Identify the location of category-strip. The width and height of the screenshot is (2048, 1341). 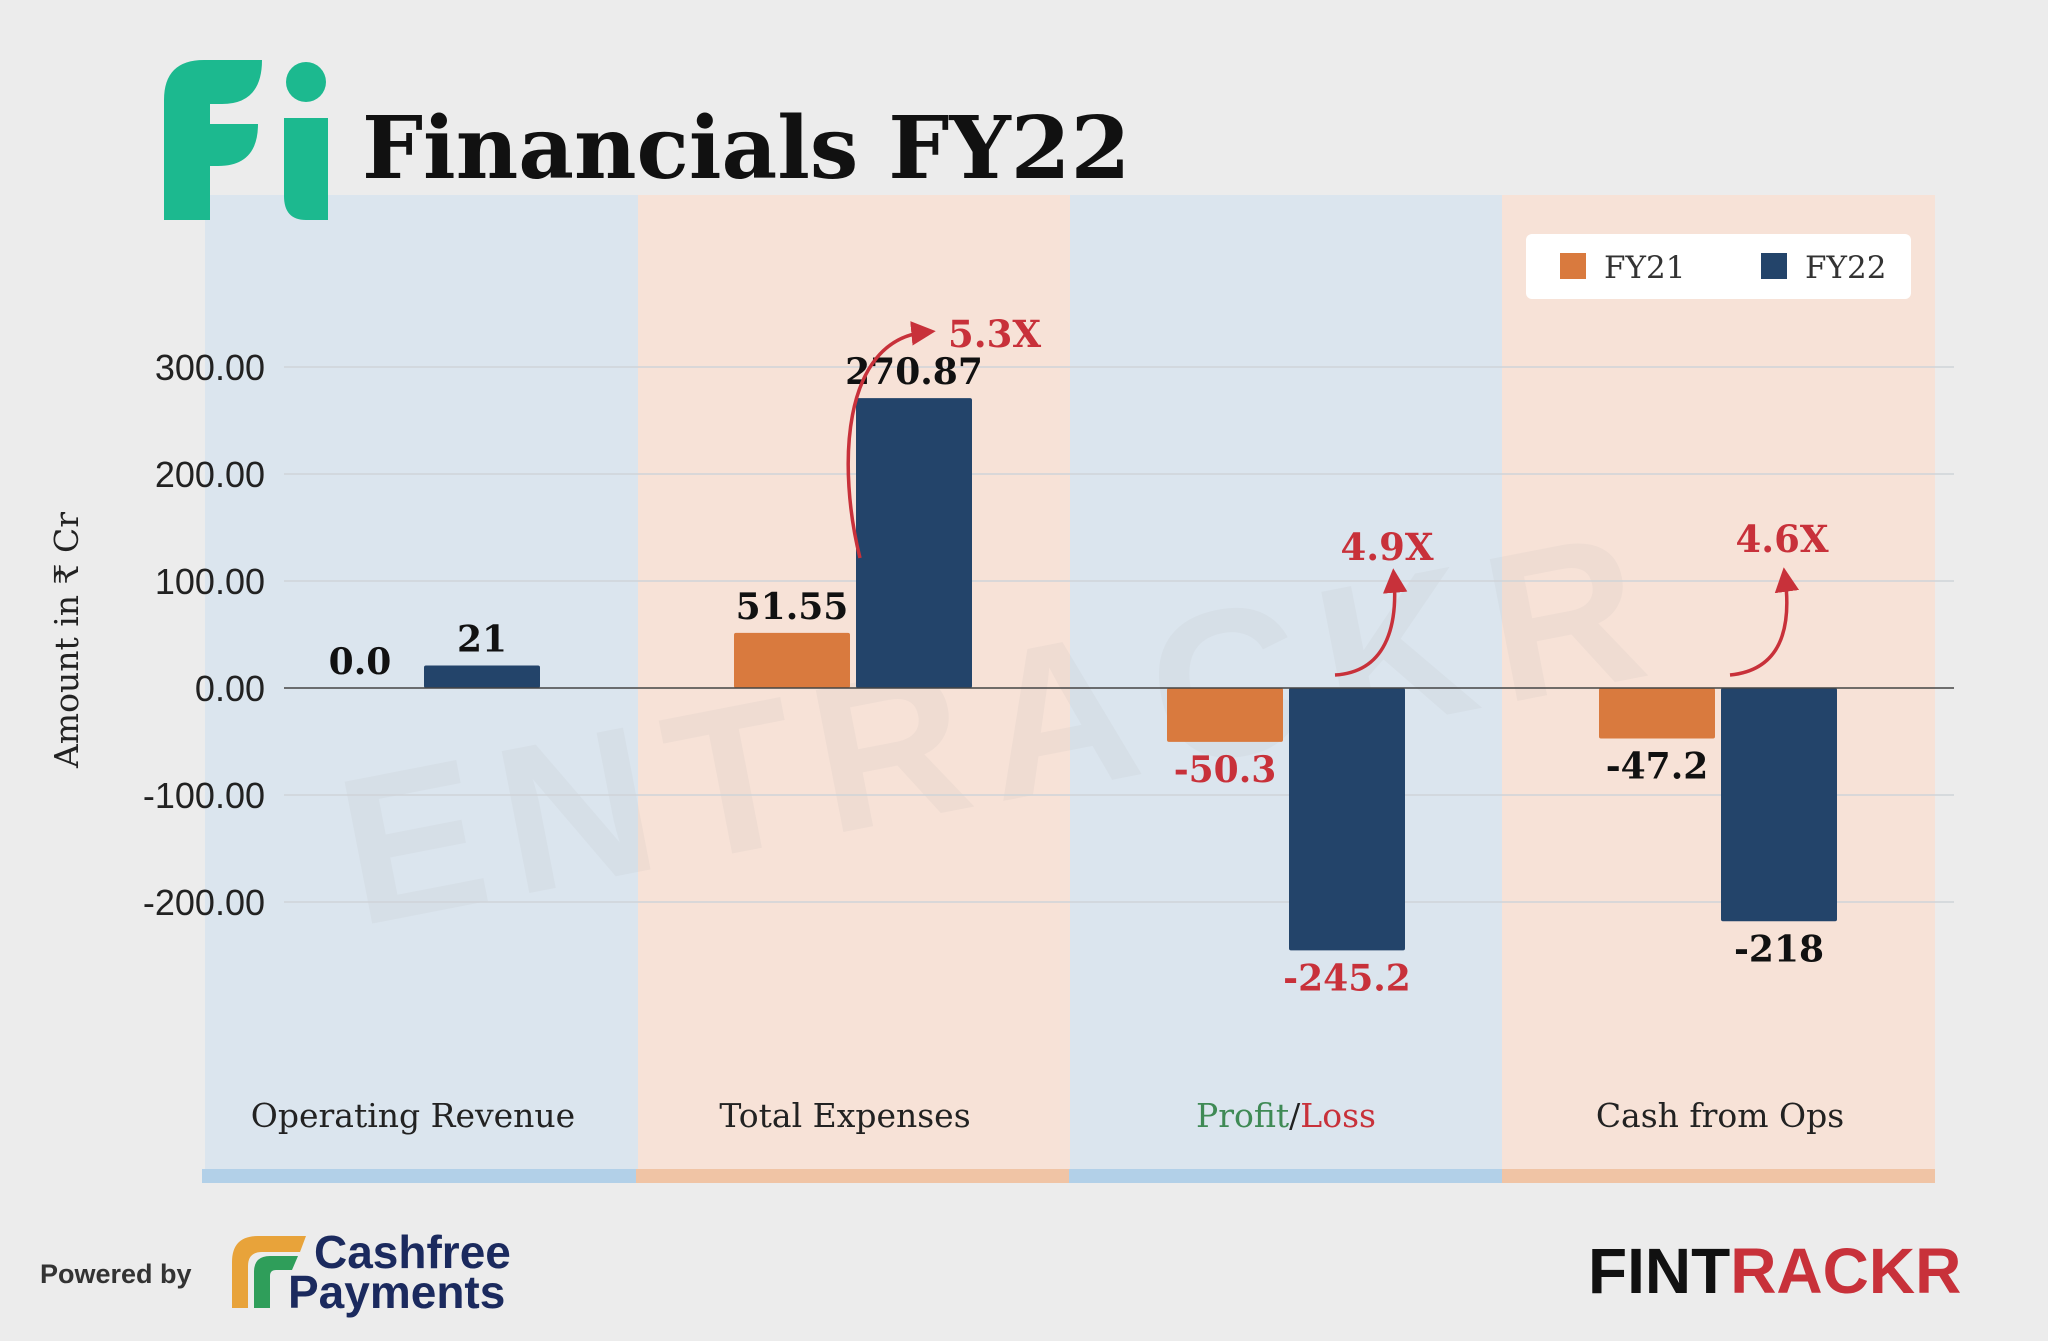
(1068, 1176).